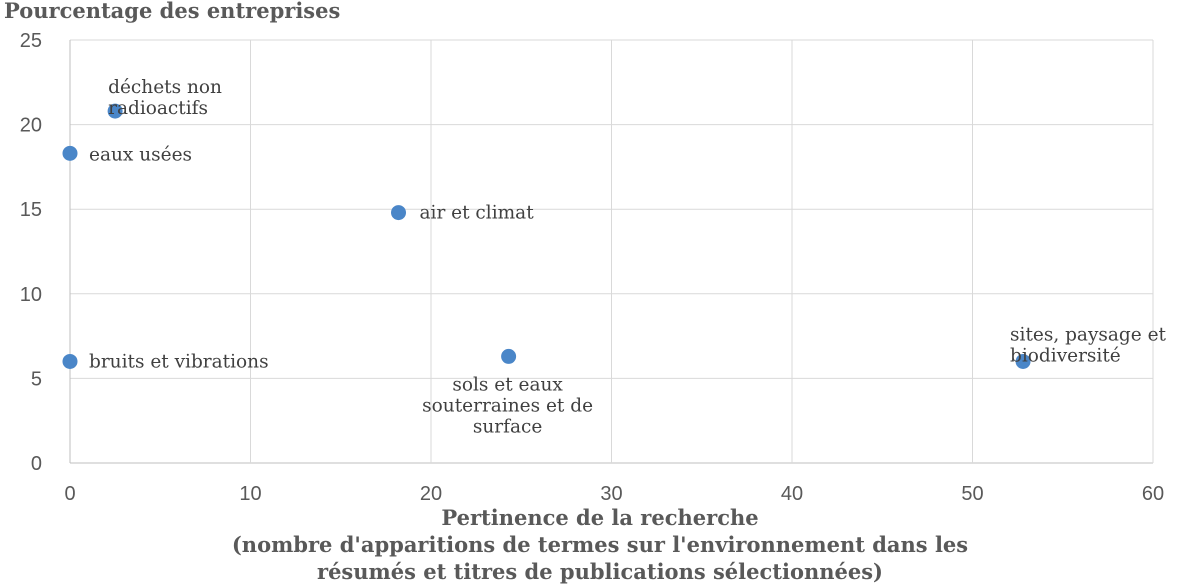 This screenshot has height=587, width=1200. I want to click on y-axis-title: Pourcentage des entreprises, so click(172, 11).